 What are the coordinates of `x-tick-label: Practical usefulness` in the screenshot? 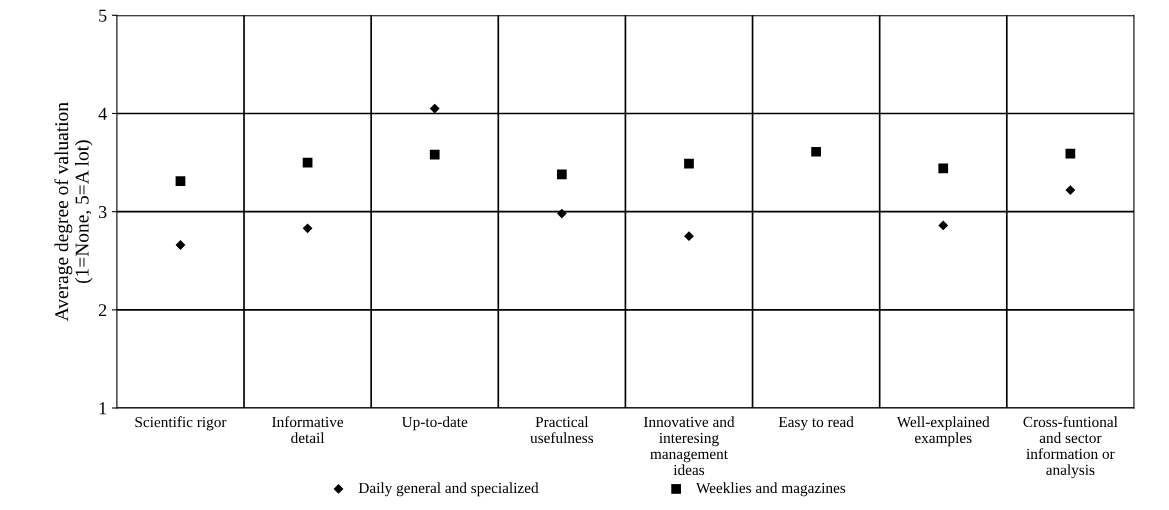 It's located at (562, 430).